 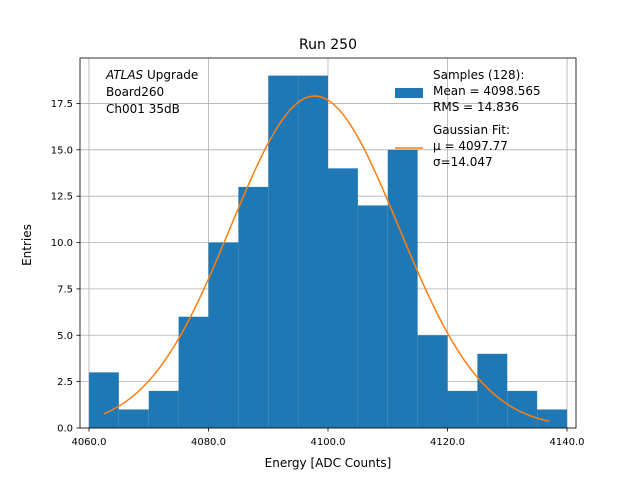 I want to click on x-tick-label: 4080.0, so click(x=208, y=442).